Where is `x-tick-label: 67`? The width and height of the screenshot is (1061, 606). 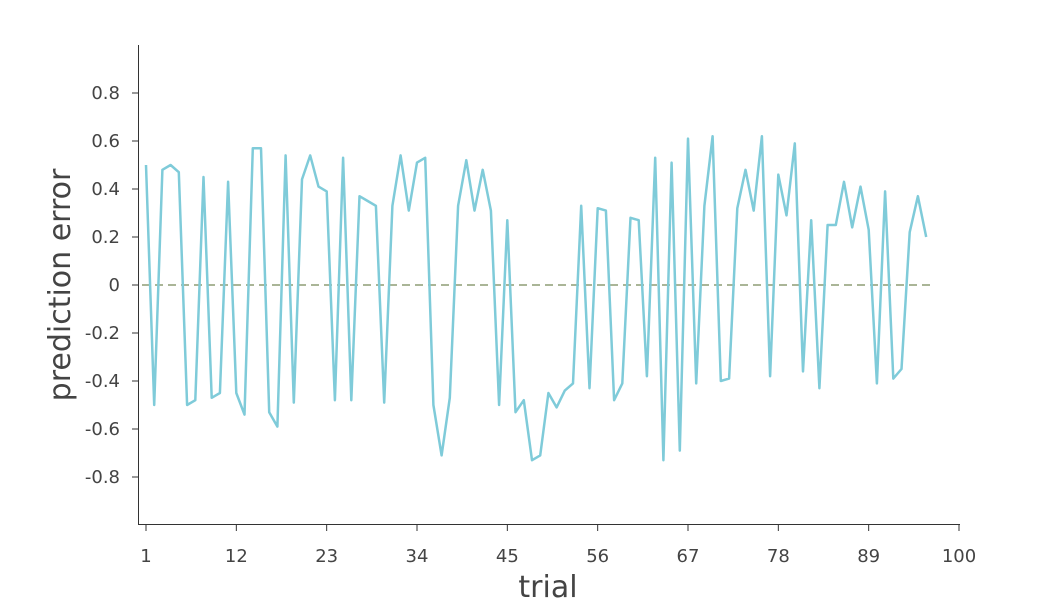
x-tick-label: 67 is located at coordinates (688, 556).